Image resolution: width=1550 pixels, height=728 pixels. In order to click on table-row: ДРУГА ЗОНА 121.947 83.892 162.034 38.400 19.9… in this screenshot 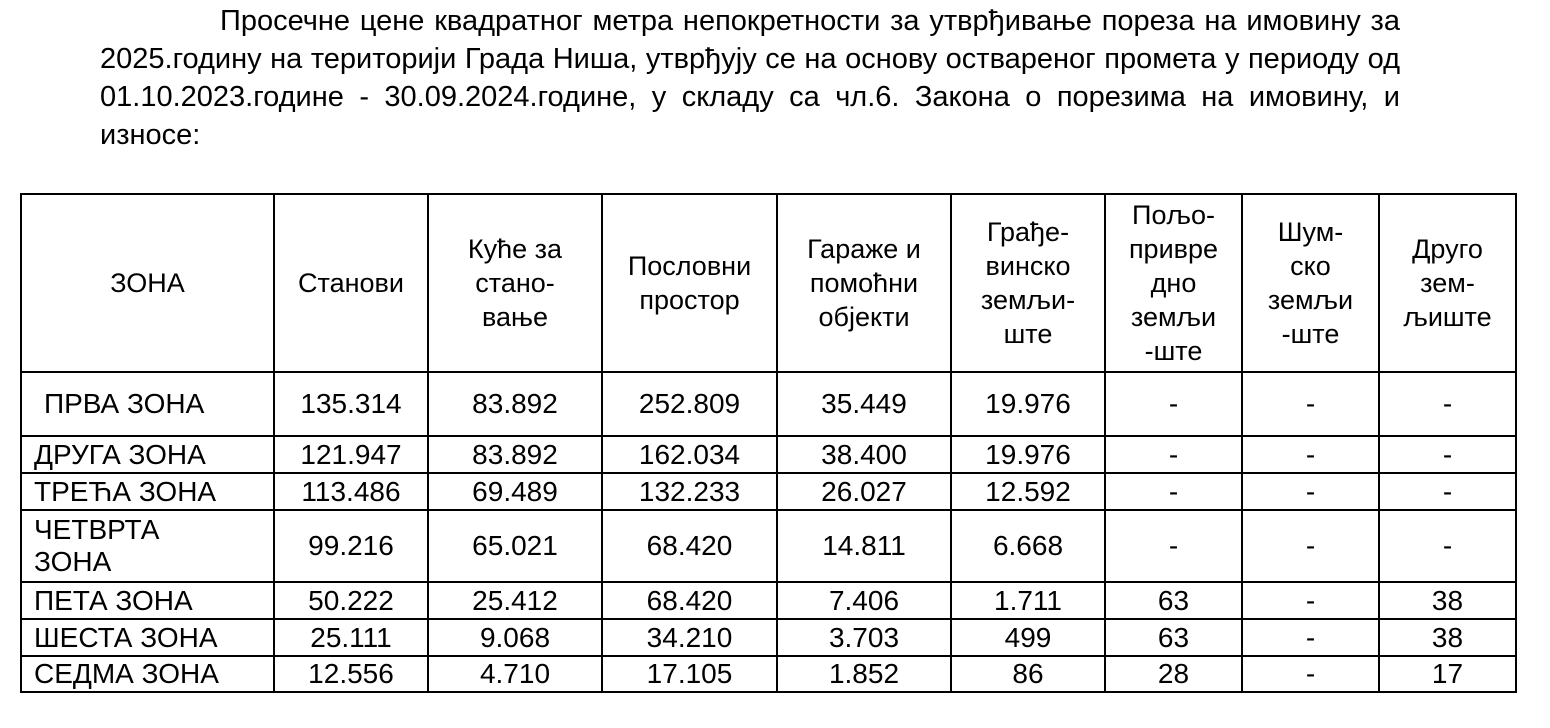, I will do `click(768, 454)`.